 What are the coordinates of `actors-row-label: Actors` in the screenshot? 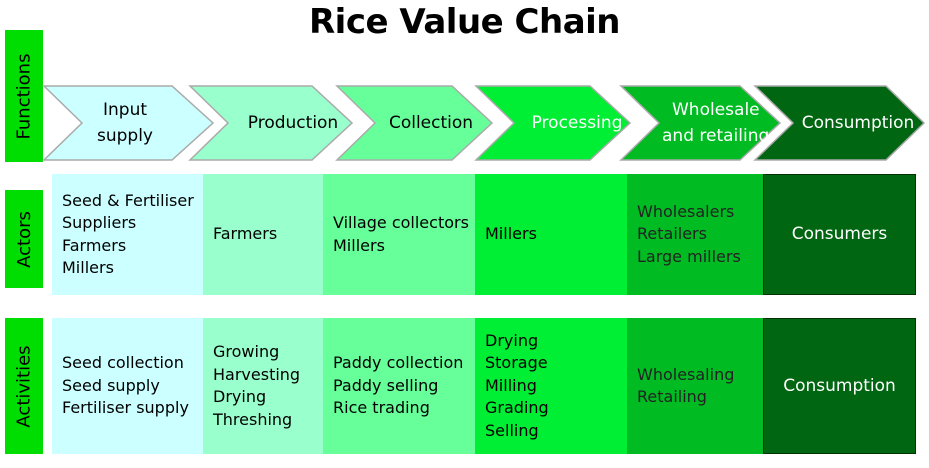 It's located at (24, 239).